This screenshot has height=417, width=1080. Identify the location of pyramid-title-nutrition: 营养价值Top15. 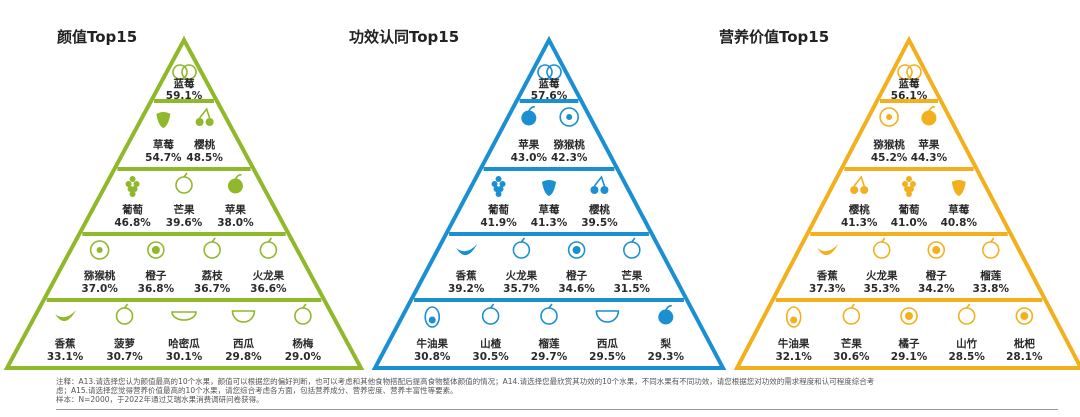
(774, 37).